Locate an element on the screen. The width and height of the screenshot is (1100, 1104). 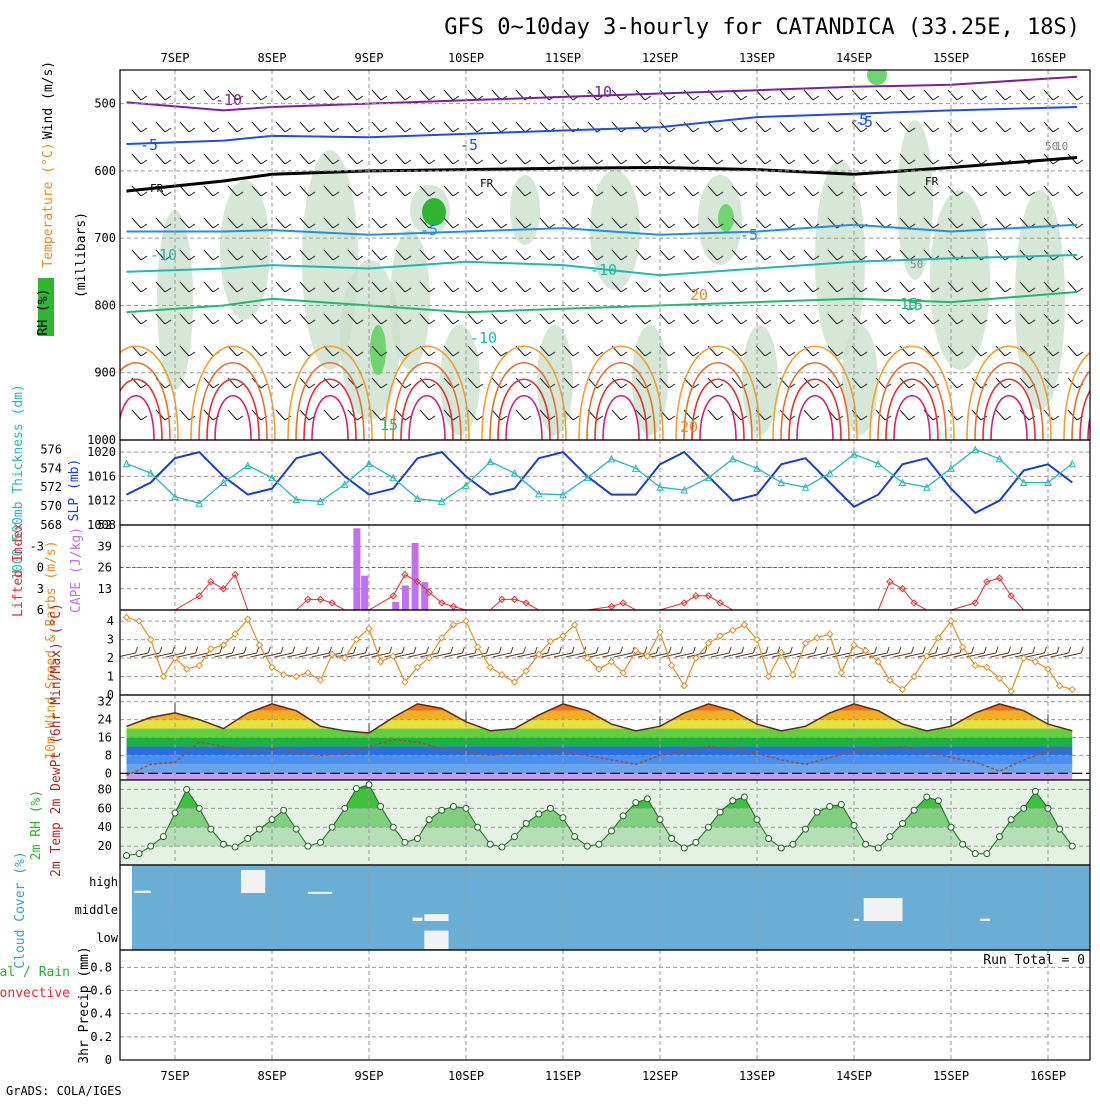
rh-tick: 80 is located at coordinates (105, 789).